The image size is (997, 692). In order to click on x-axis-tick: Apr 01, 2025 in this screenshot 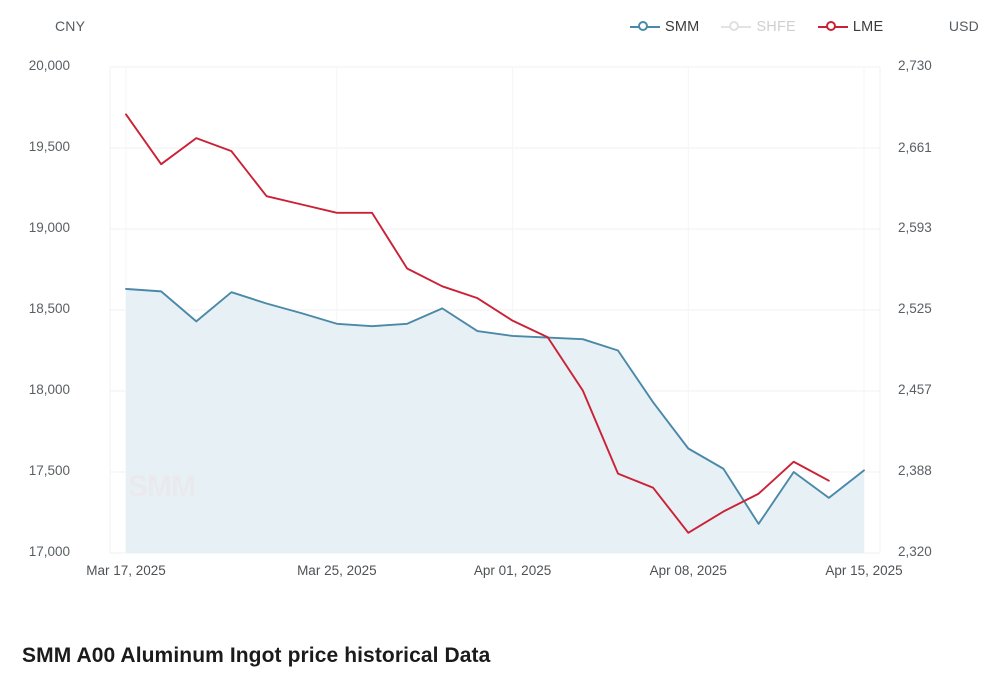, I will do `click(512, 570)`.